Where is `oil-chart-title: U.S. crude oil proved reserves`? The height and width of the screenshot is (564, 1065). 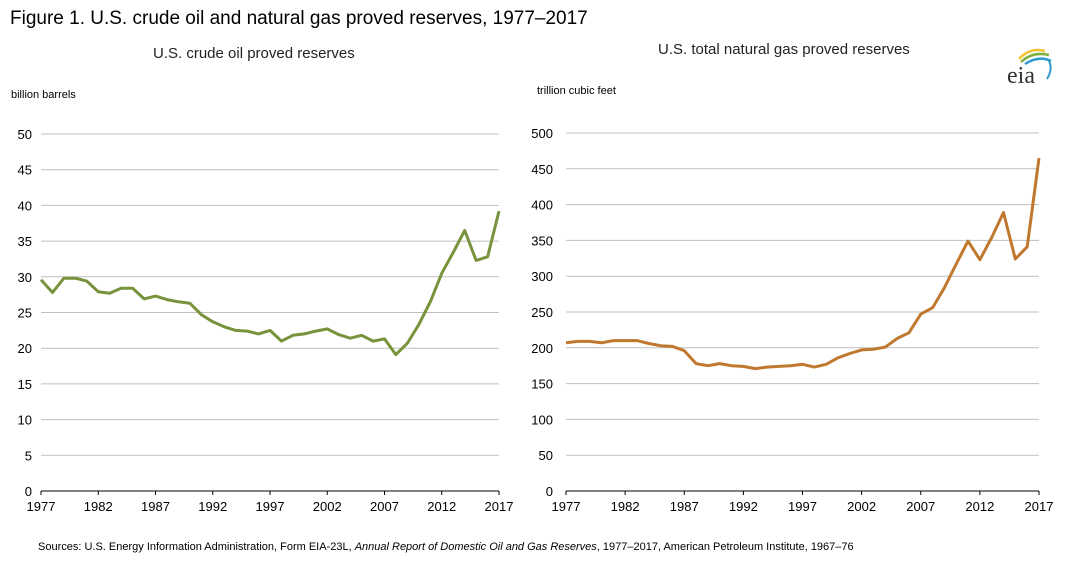 oil-chart-title: U.S. crude oil proved reserves is located at coordinates (254, 53).